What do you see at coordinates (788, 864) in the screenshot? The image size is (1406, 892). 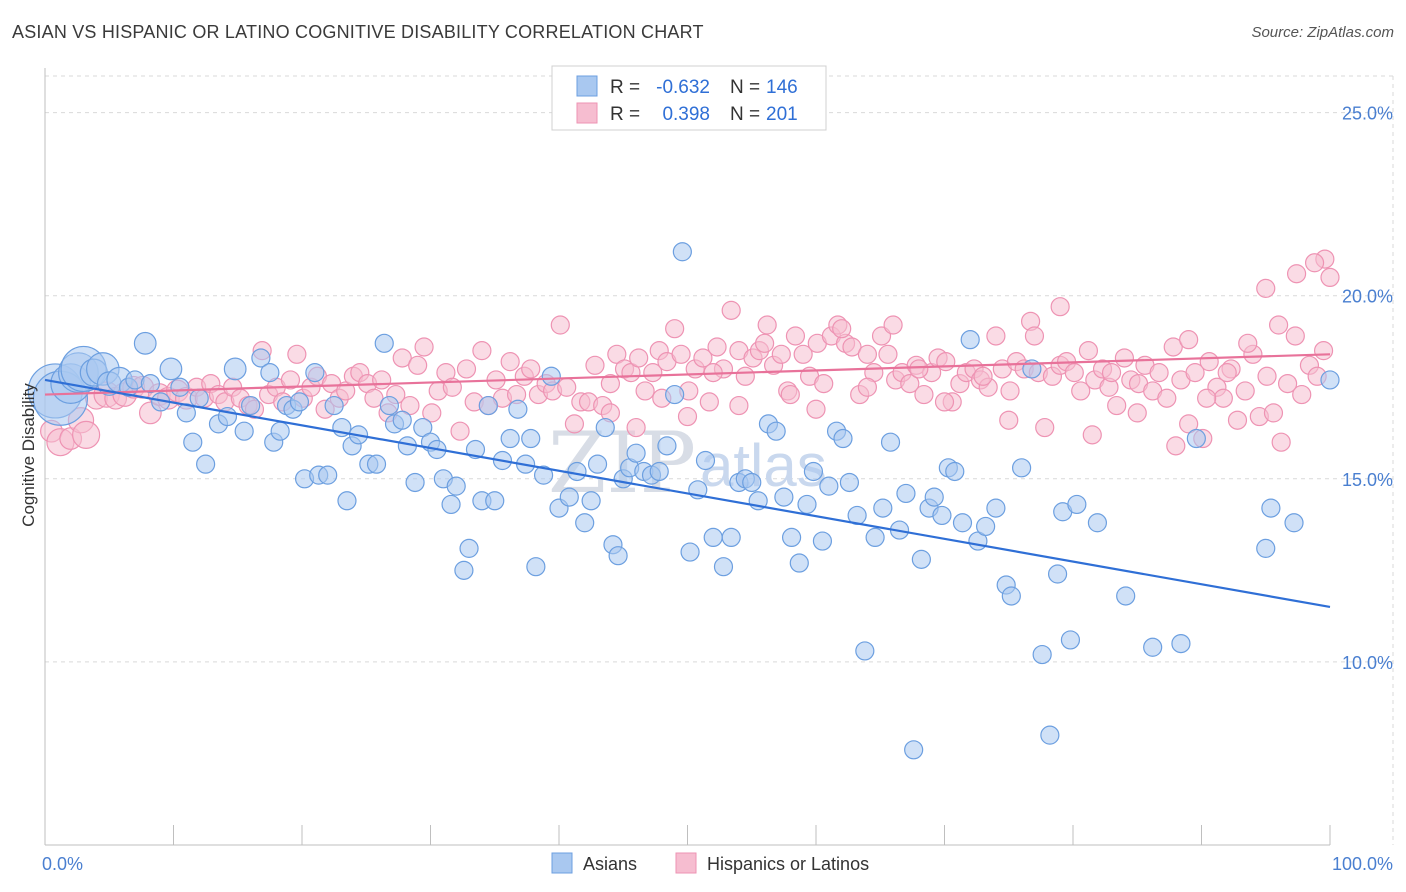 I see `bottom-legend-hispanic: Hispanics or Latinos` at bounding box center [788, 864].